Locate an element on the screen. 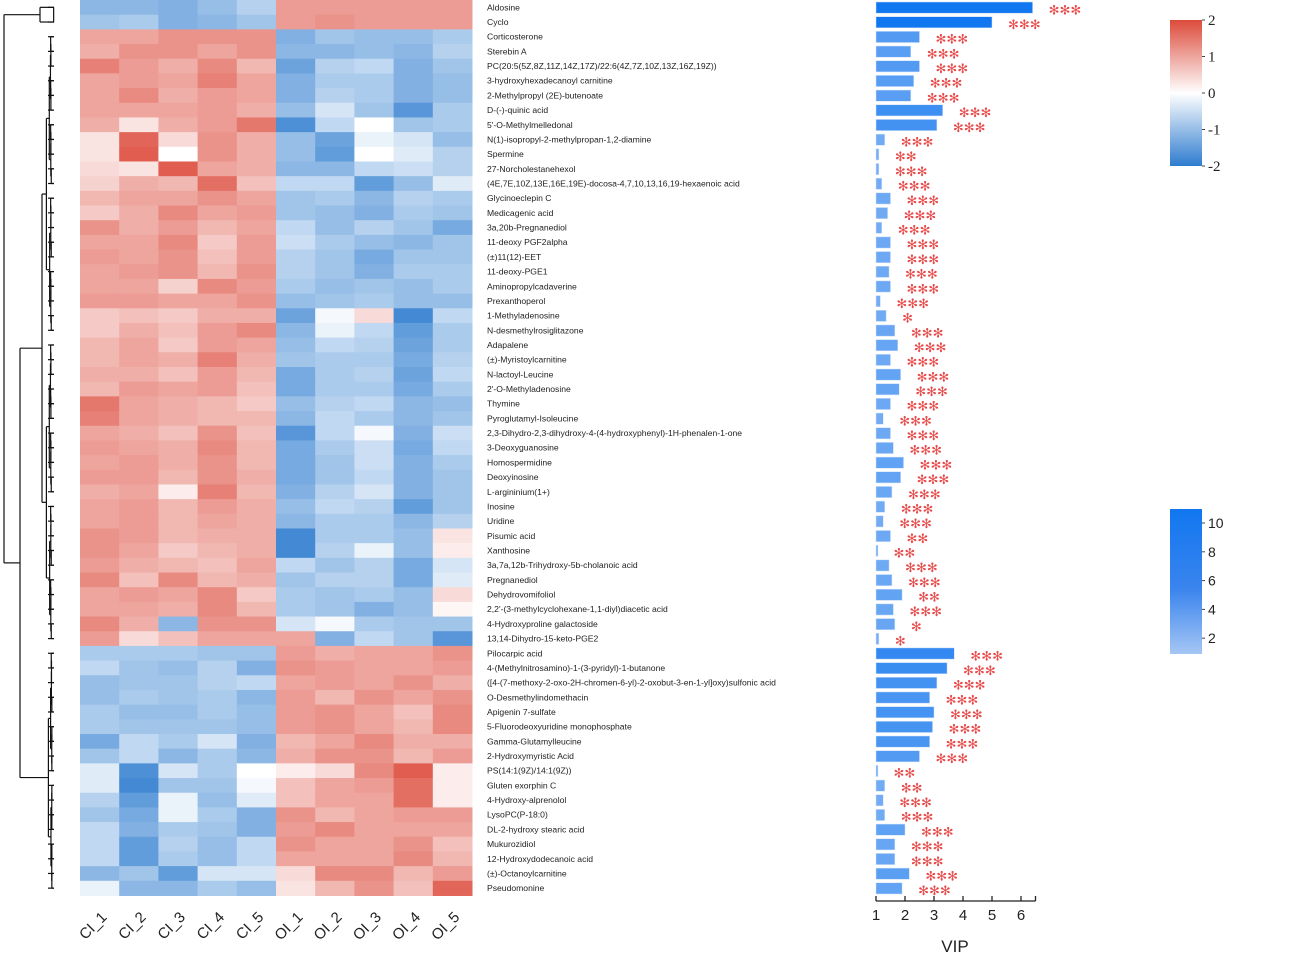 The width and height of the screenshot is (1299, 961). significance-stars: ✻✻ is located at coordinates (929, 597).